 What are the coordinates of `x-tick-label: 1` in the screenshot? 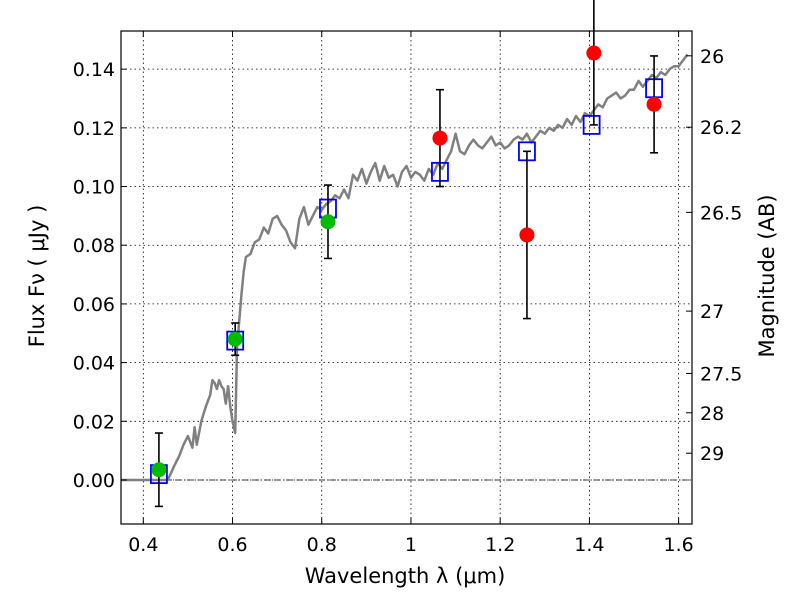 It's located at (411, 545).